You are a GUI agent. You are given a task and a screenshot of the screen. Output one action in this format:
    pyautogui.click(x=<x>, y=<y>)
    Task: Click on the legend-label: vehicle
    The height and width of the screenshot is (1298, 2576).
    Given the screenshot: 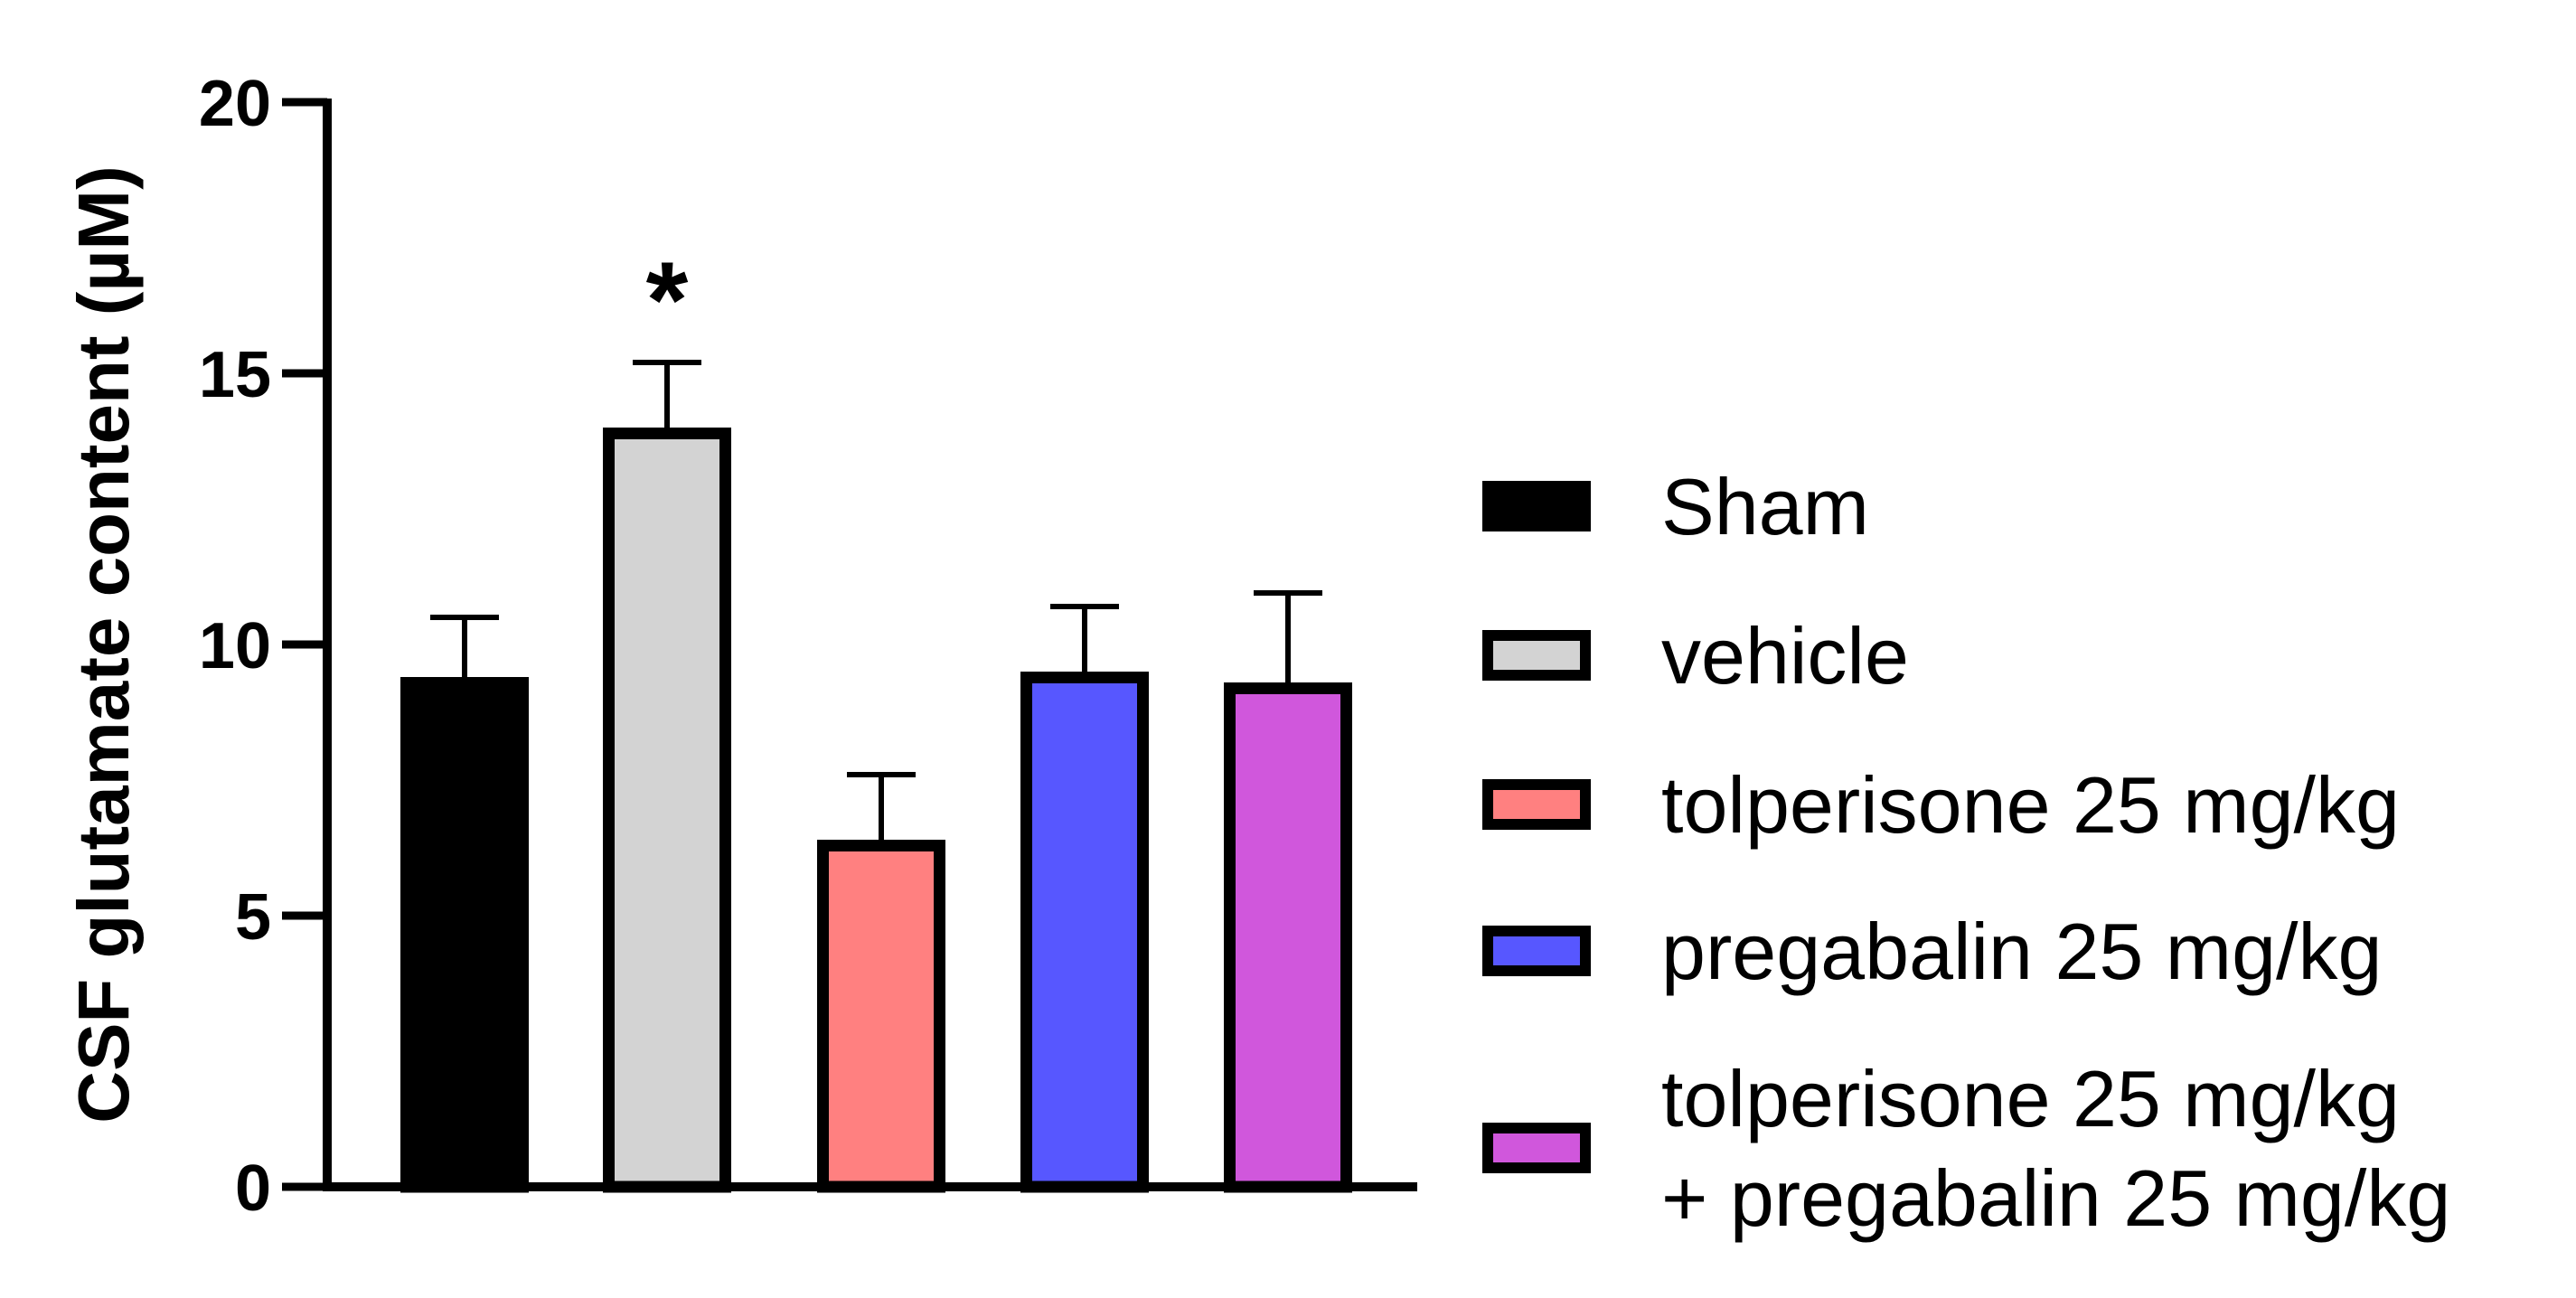 What is the action you would take?
    pyautogui.click(x=1785, y=656)
    